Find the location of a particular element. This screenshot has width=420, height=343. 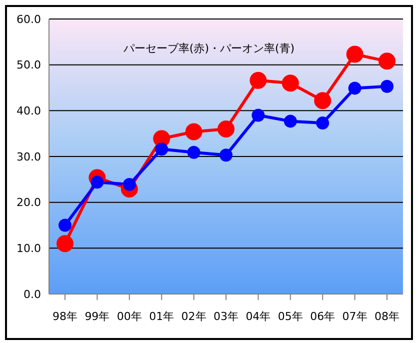

x-tick-label: 98年 is located at coordinates (65, 316).